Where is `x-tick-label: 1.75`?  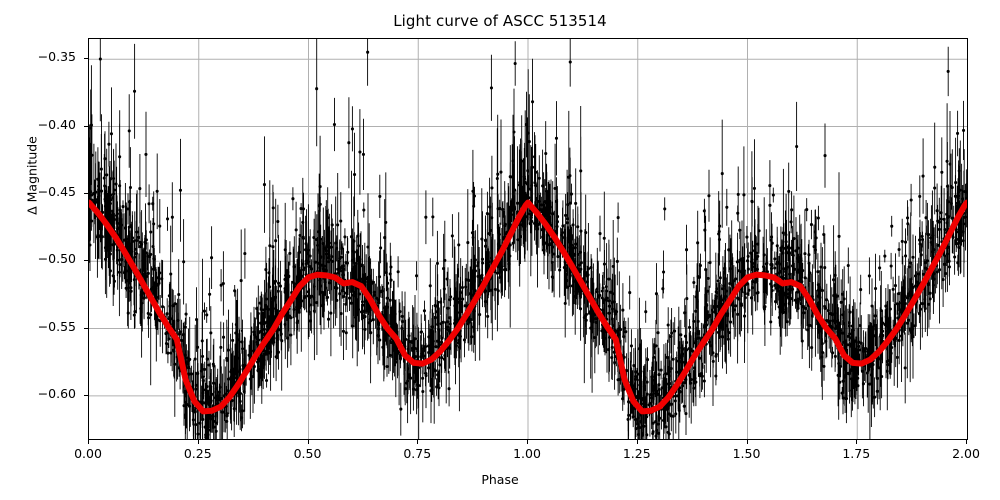 x-tick-label: 1.75 is located at coordinates (856, 453).